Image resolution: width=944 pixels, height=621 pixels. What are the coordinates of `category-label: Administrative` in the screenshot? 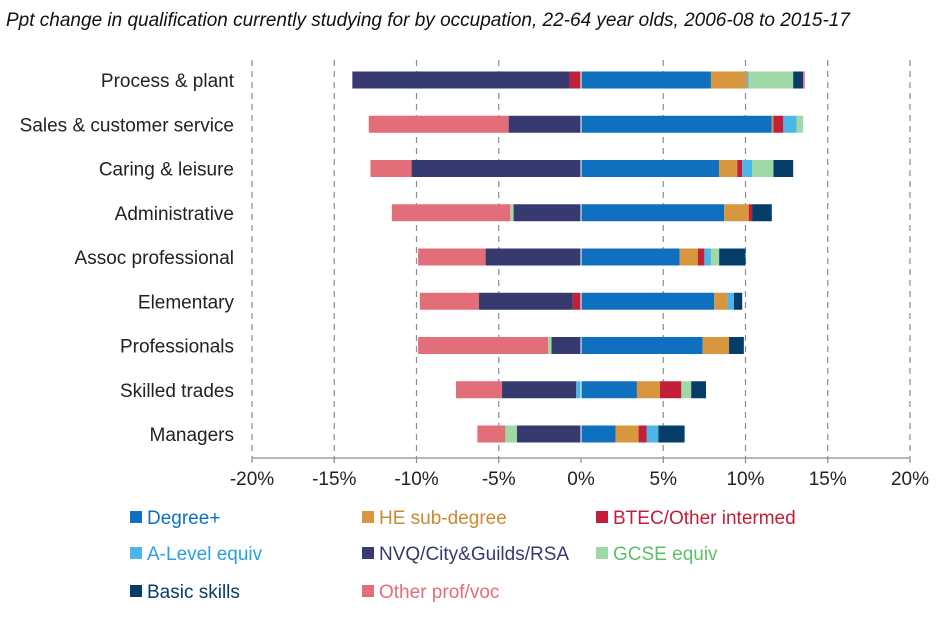 It's located at (174, 214).